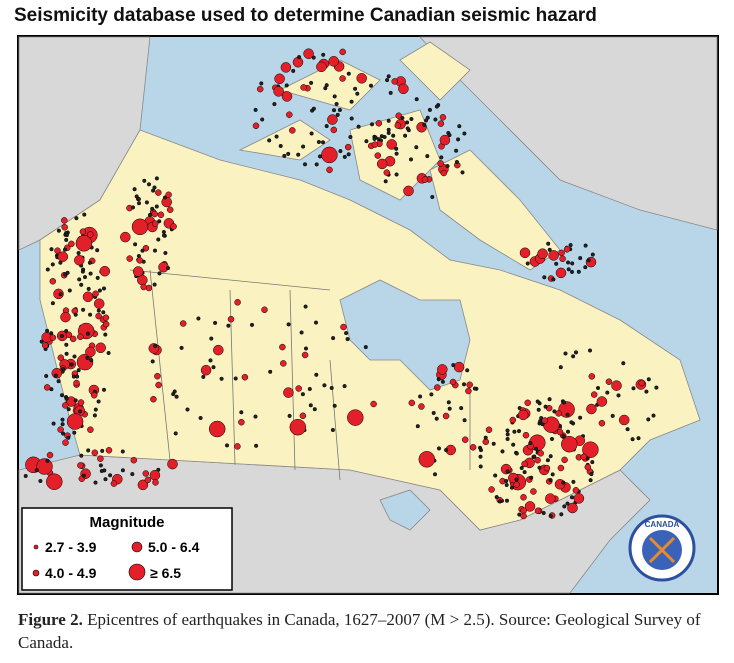 Image resolution: width=734 pixels, height=663 pixels. Describe the element at coordinates (165, 573) in the screenshot. I see `legend-label: ≥ 6.5` at that location.